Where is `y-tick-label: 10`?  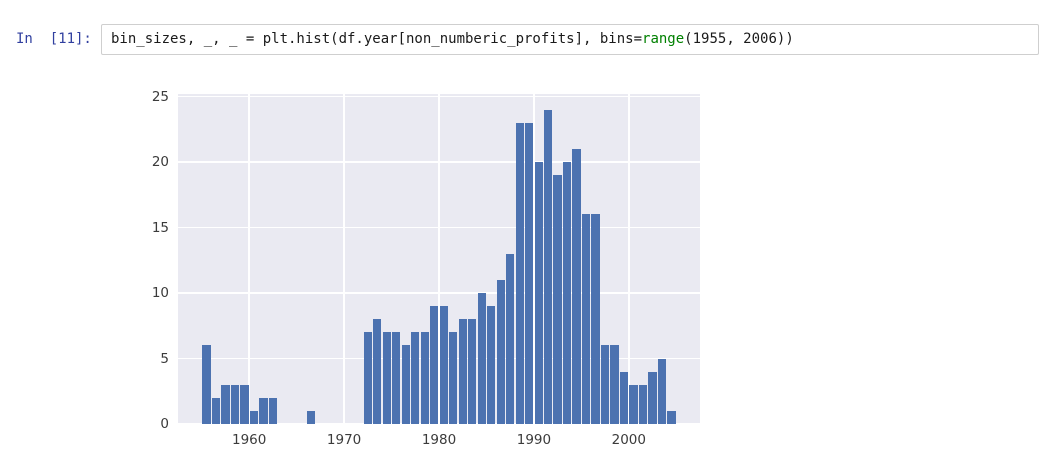
y-tick-label: 10 is located at coordinates (160, 293).